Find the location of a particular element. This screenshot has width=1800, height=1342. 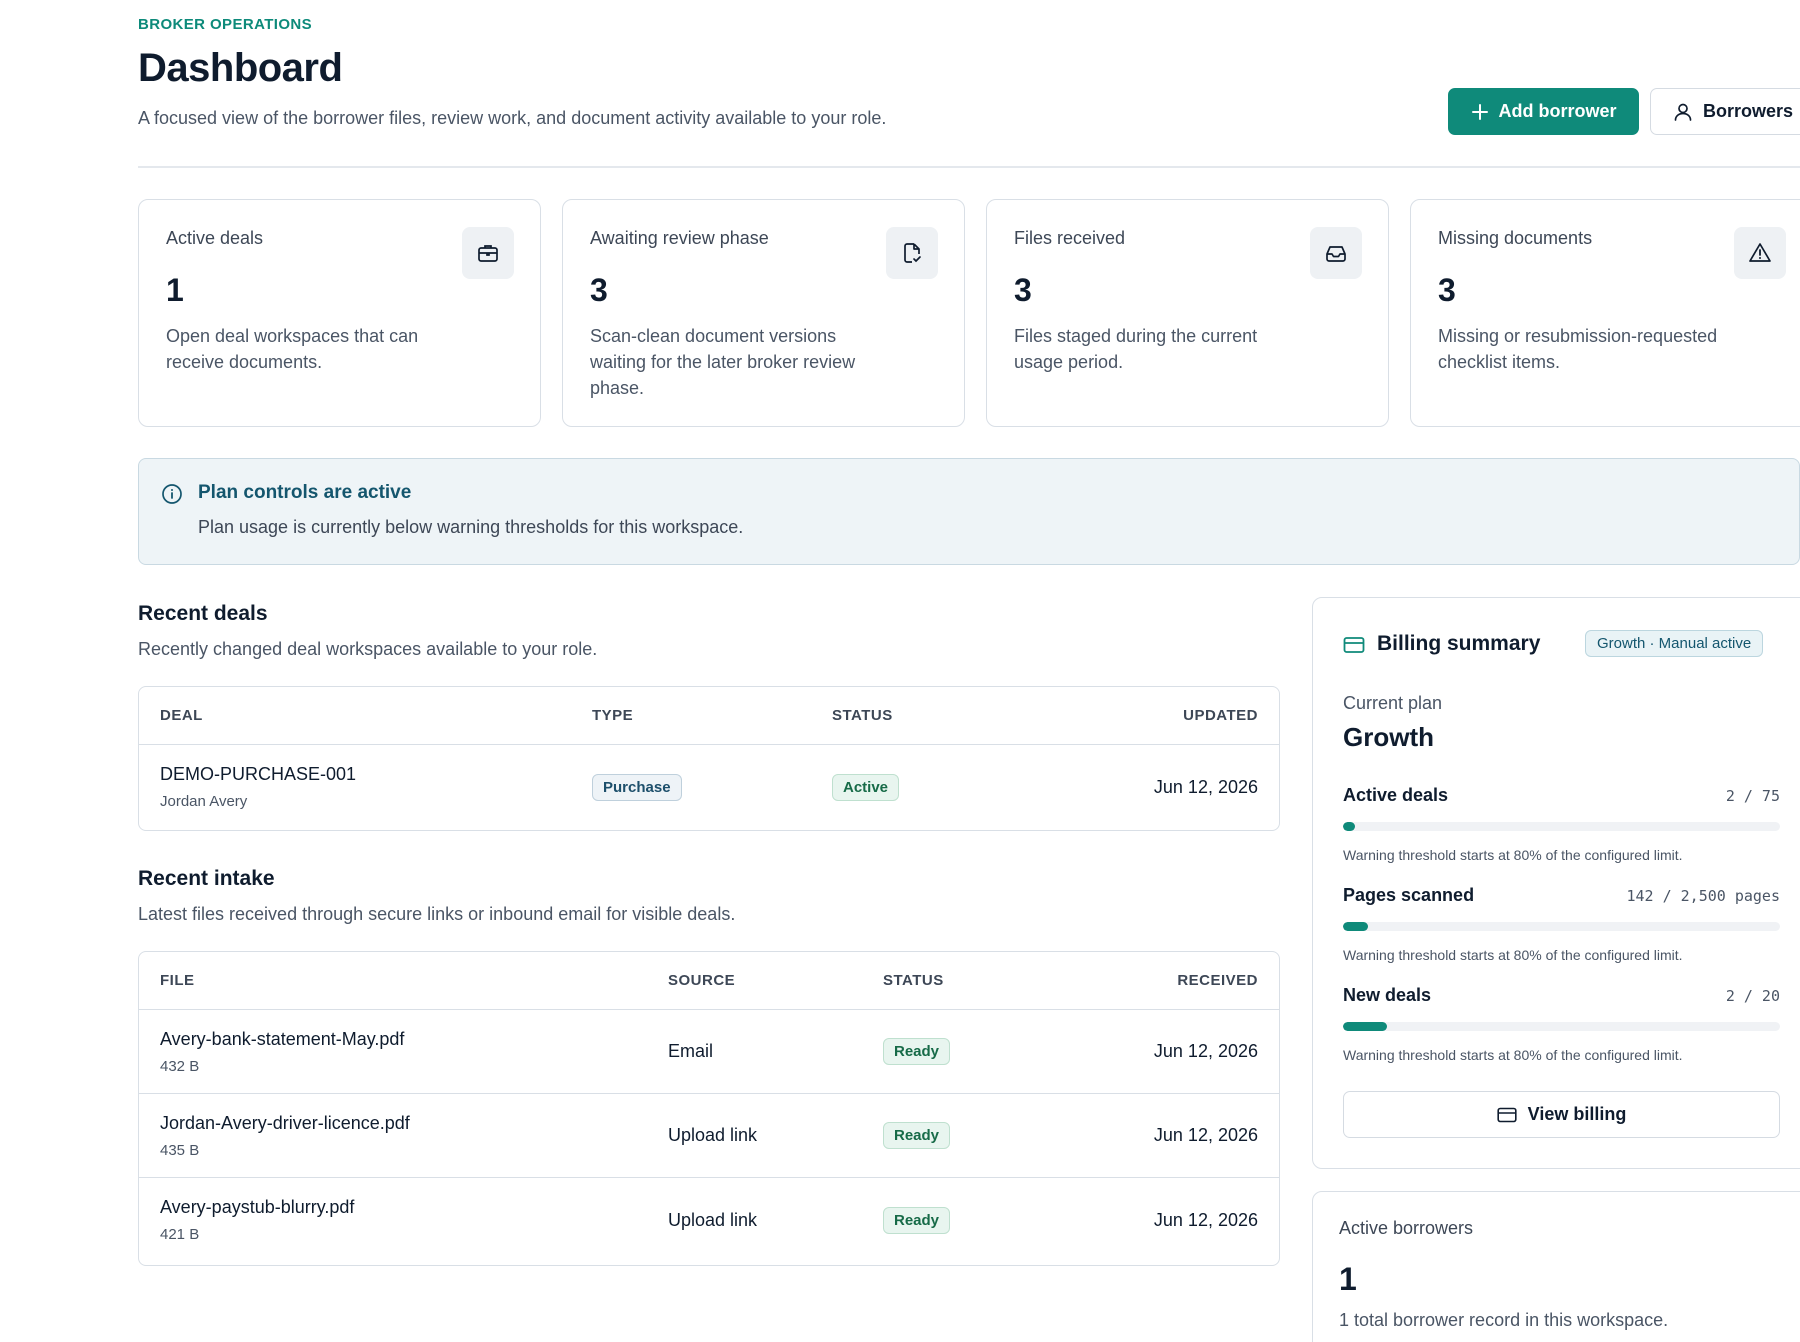

status-badge: Active is located at coordinates (866, 787).